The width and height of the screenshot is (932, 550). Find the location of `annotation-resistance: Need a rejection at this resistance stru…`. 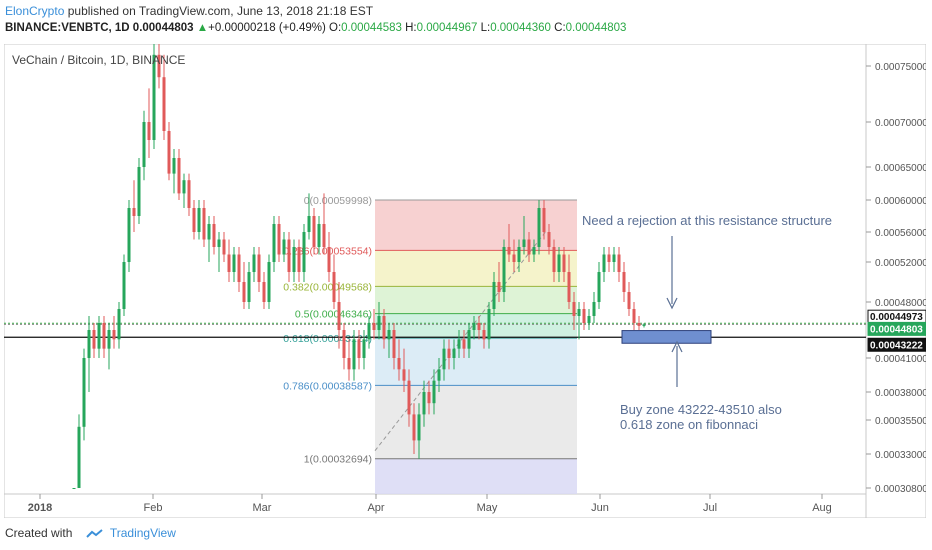

annotation-resistance: Need a rejection at this resistance stru… is located at coordinates (707, 220).